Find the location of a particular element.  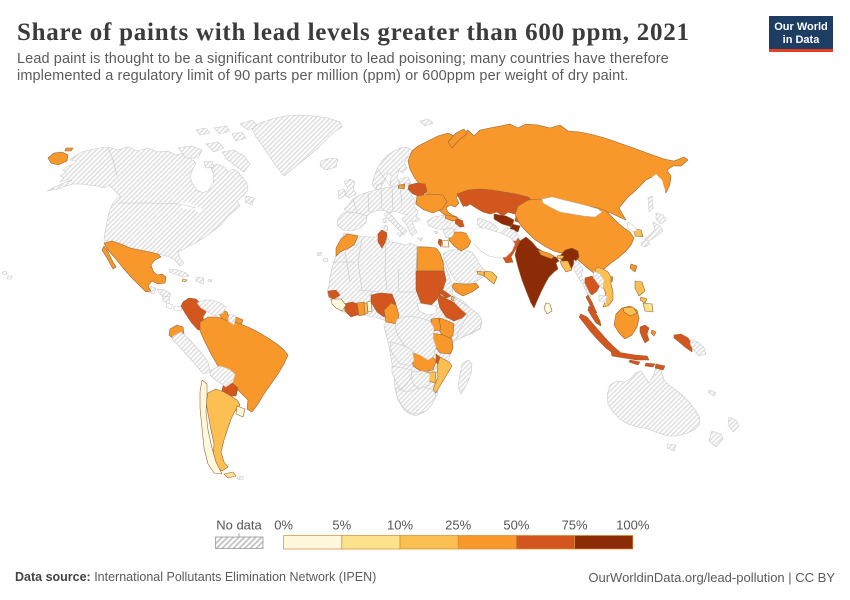

svg-text: 50% is located at coordinates (516, 525).